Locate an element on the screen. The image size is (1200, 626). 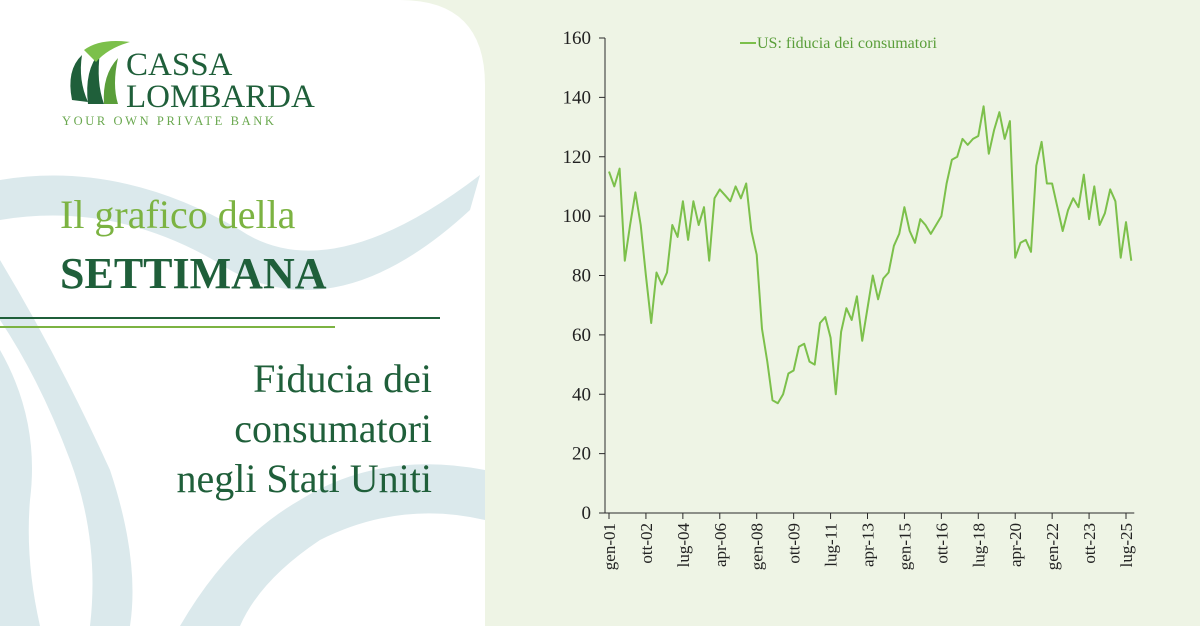
legend-label: US: fiducia dei consumatori is located at coordinates (847, 43).